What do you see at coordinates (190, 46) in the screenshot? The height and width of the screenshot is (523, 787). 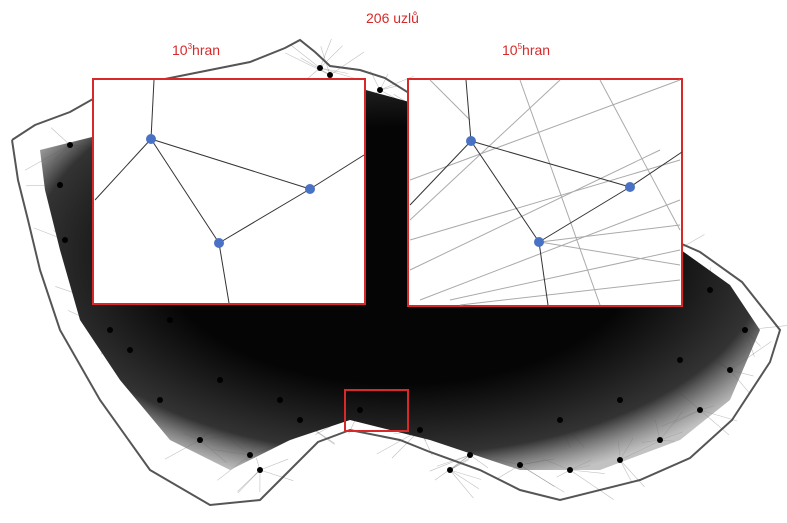 I see `panel-exponent: 3` at bounding box center [190, 46].